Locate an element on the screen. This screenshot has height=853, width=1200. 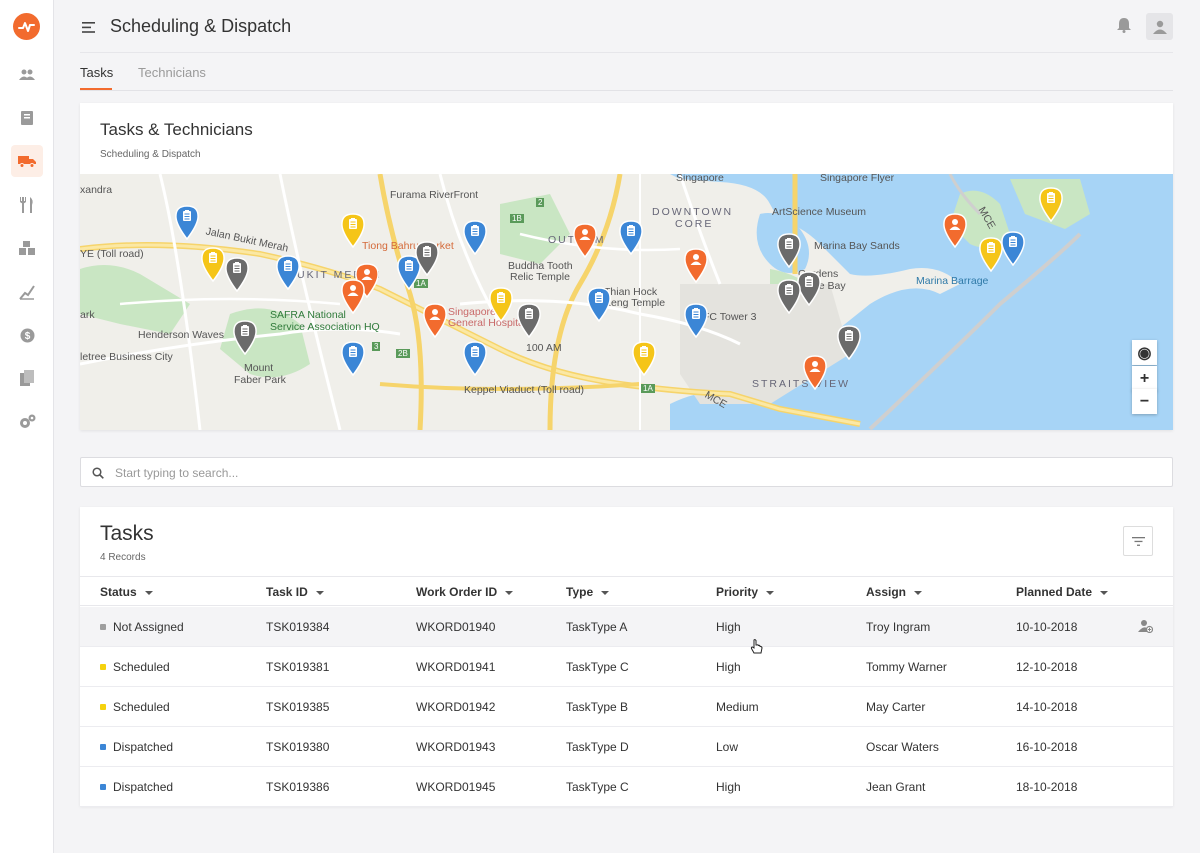
map-label: YE (Toll road) is located at coordinates (112, 254).